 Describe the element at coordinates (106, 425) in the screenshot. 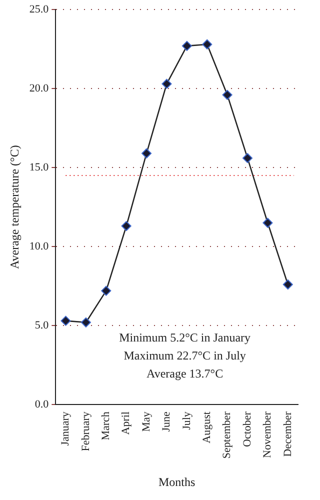

I see `x-tick-label: March` at that location.